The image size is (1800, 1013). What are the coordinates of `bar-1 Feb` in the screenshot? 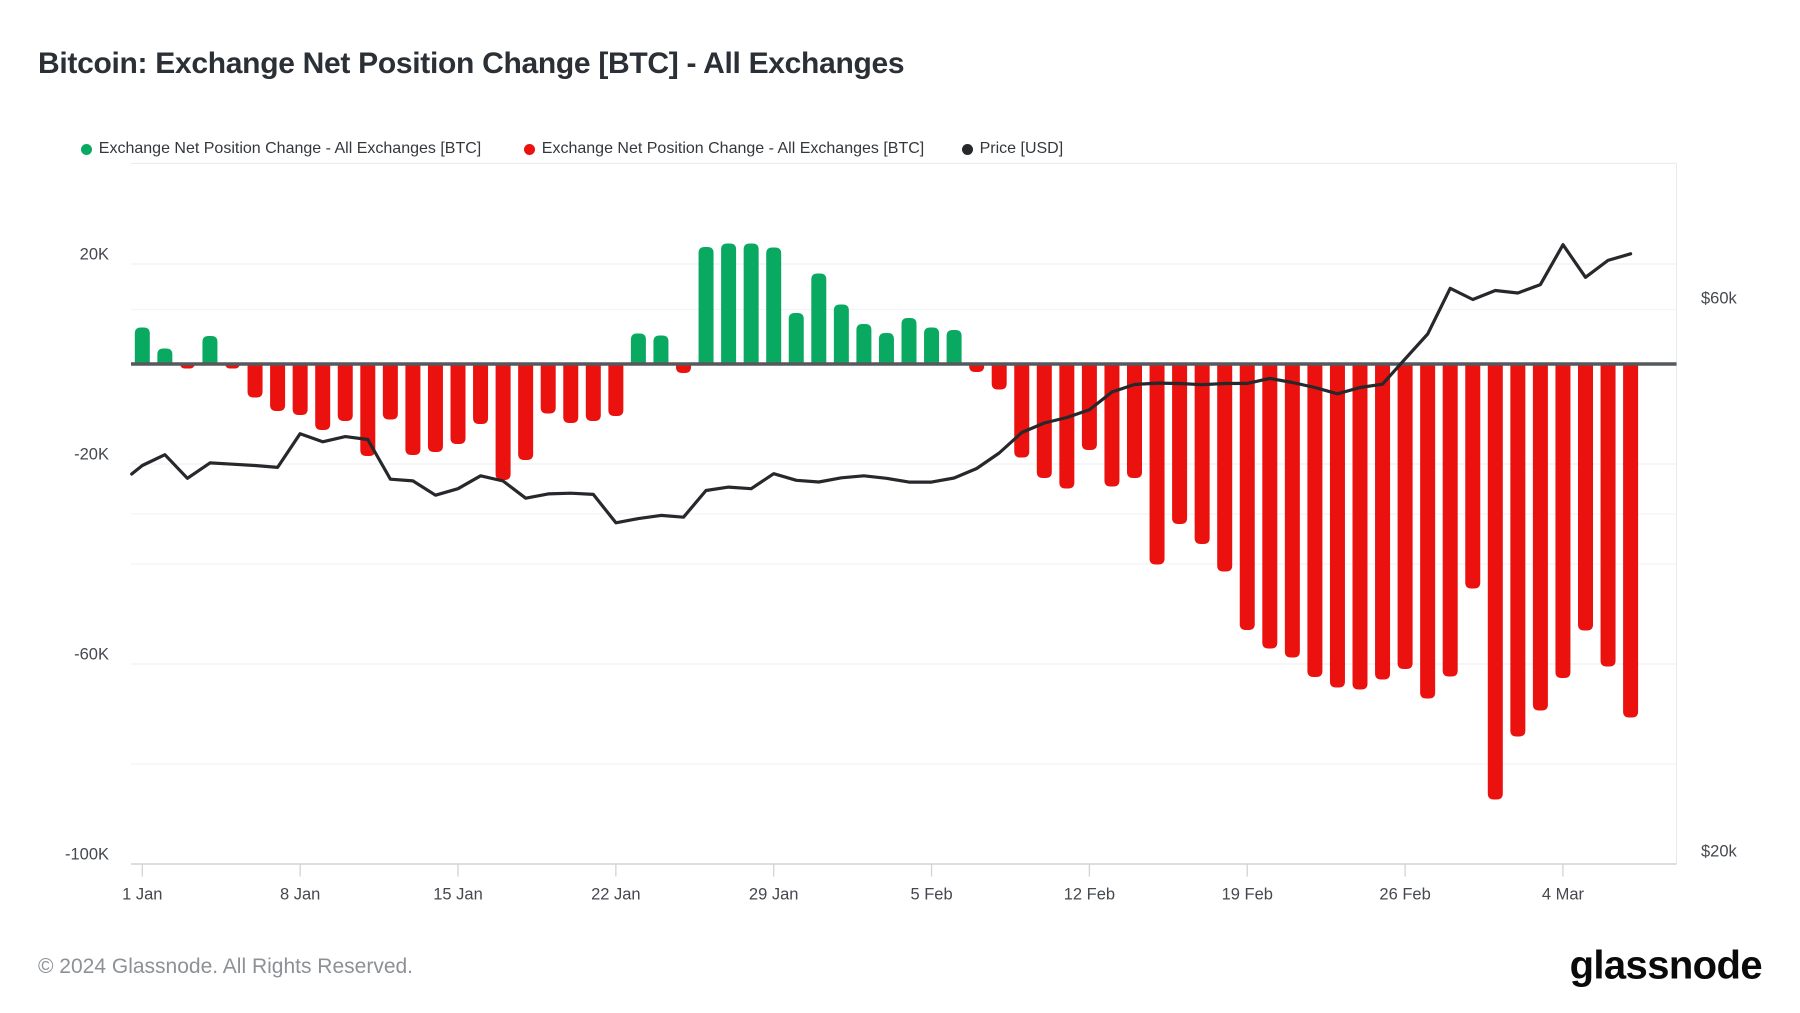 It's located at (841, 335).